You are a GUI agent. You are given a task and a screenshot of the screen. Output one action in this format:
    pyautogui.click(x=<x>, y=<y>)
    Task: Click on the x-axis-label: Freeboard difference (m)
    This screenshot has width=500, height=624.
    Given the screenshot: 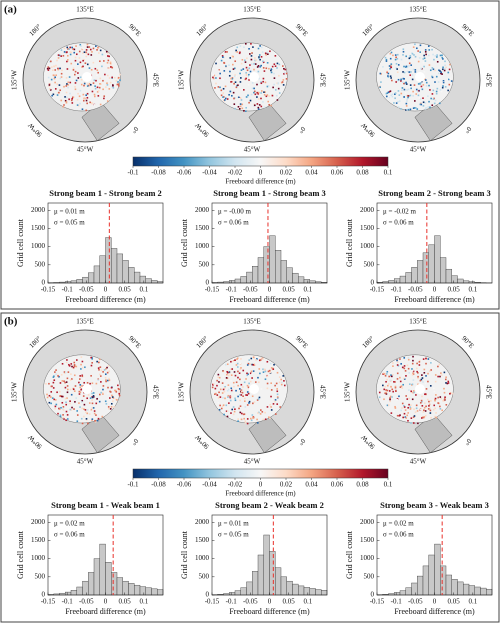 What is the action you would take?
    pyautogui.click(x=269, y=299)
    